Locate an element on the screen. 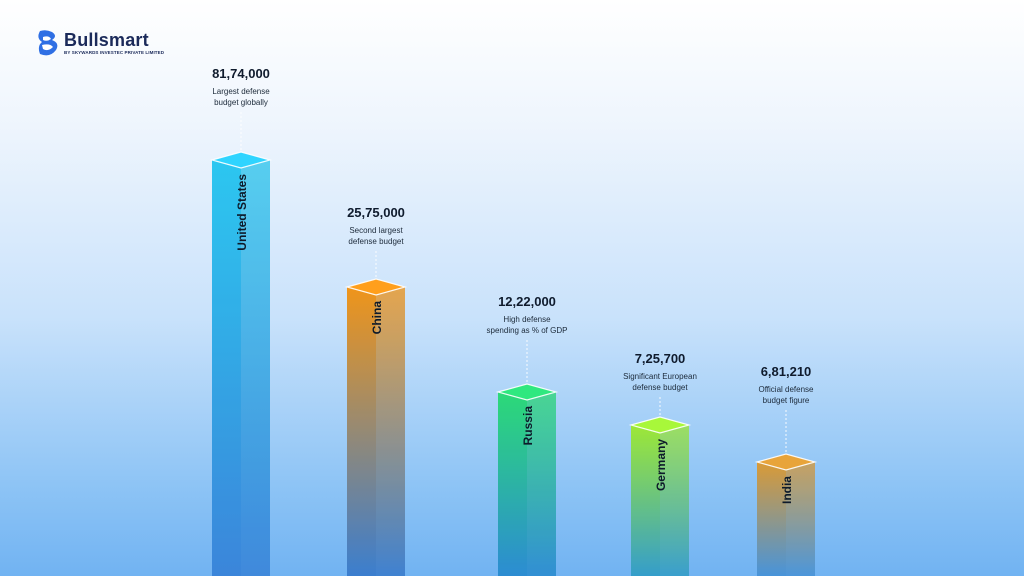 This screenshot has height=576, width=1024. annotation-text: Official defense is located at coordinates (787, 389).